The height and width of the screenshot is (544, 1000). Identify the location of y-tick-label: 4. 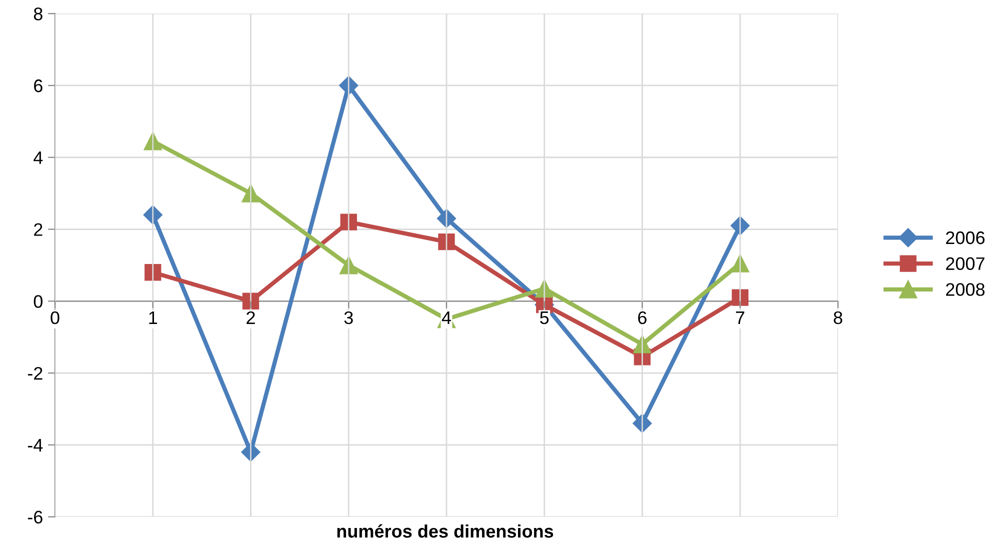
(38, 157).